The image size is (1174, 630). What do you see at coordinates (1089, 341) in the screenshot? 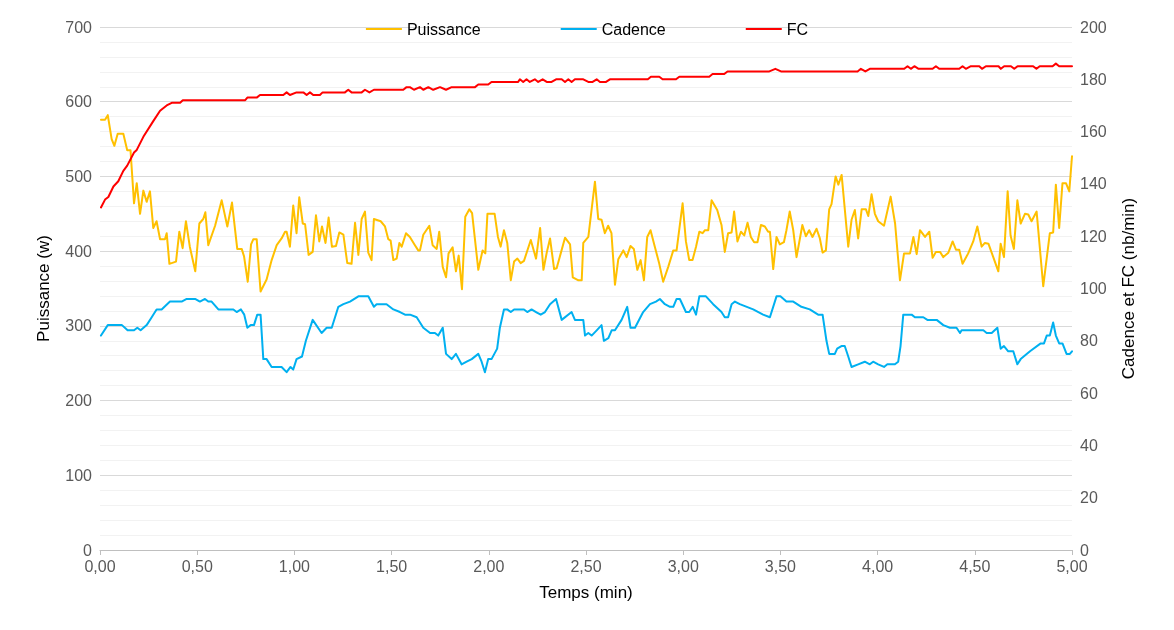
I see `y2-tick-label: 80` at bounding box center [1089, 341].